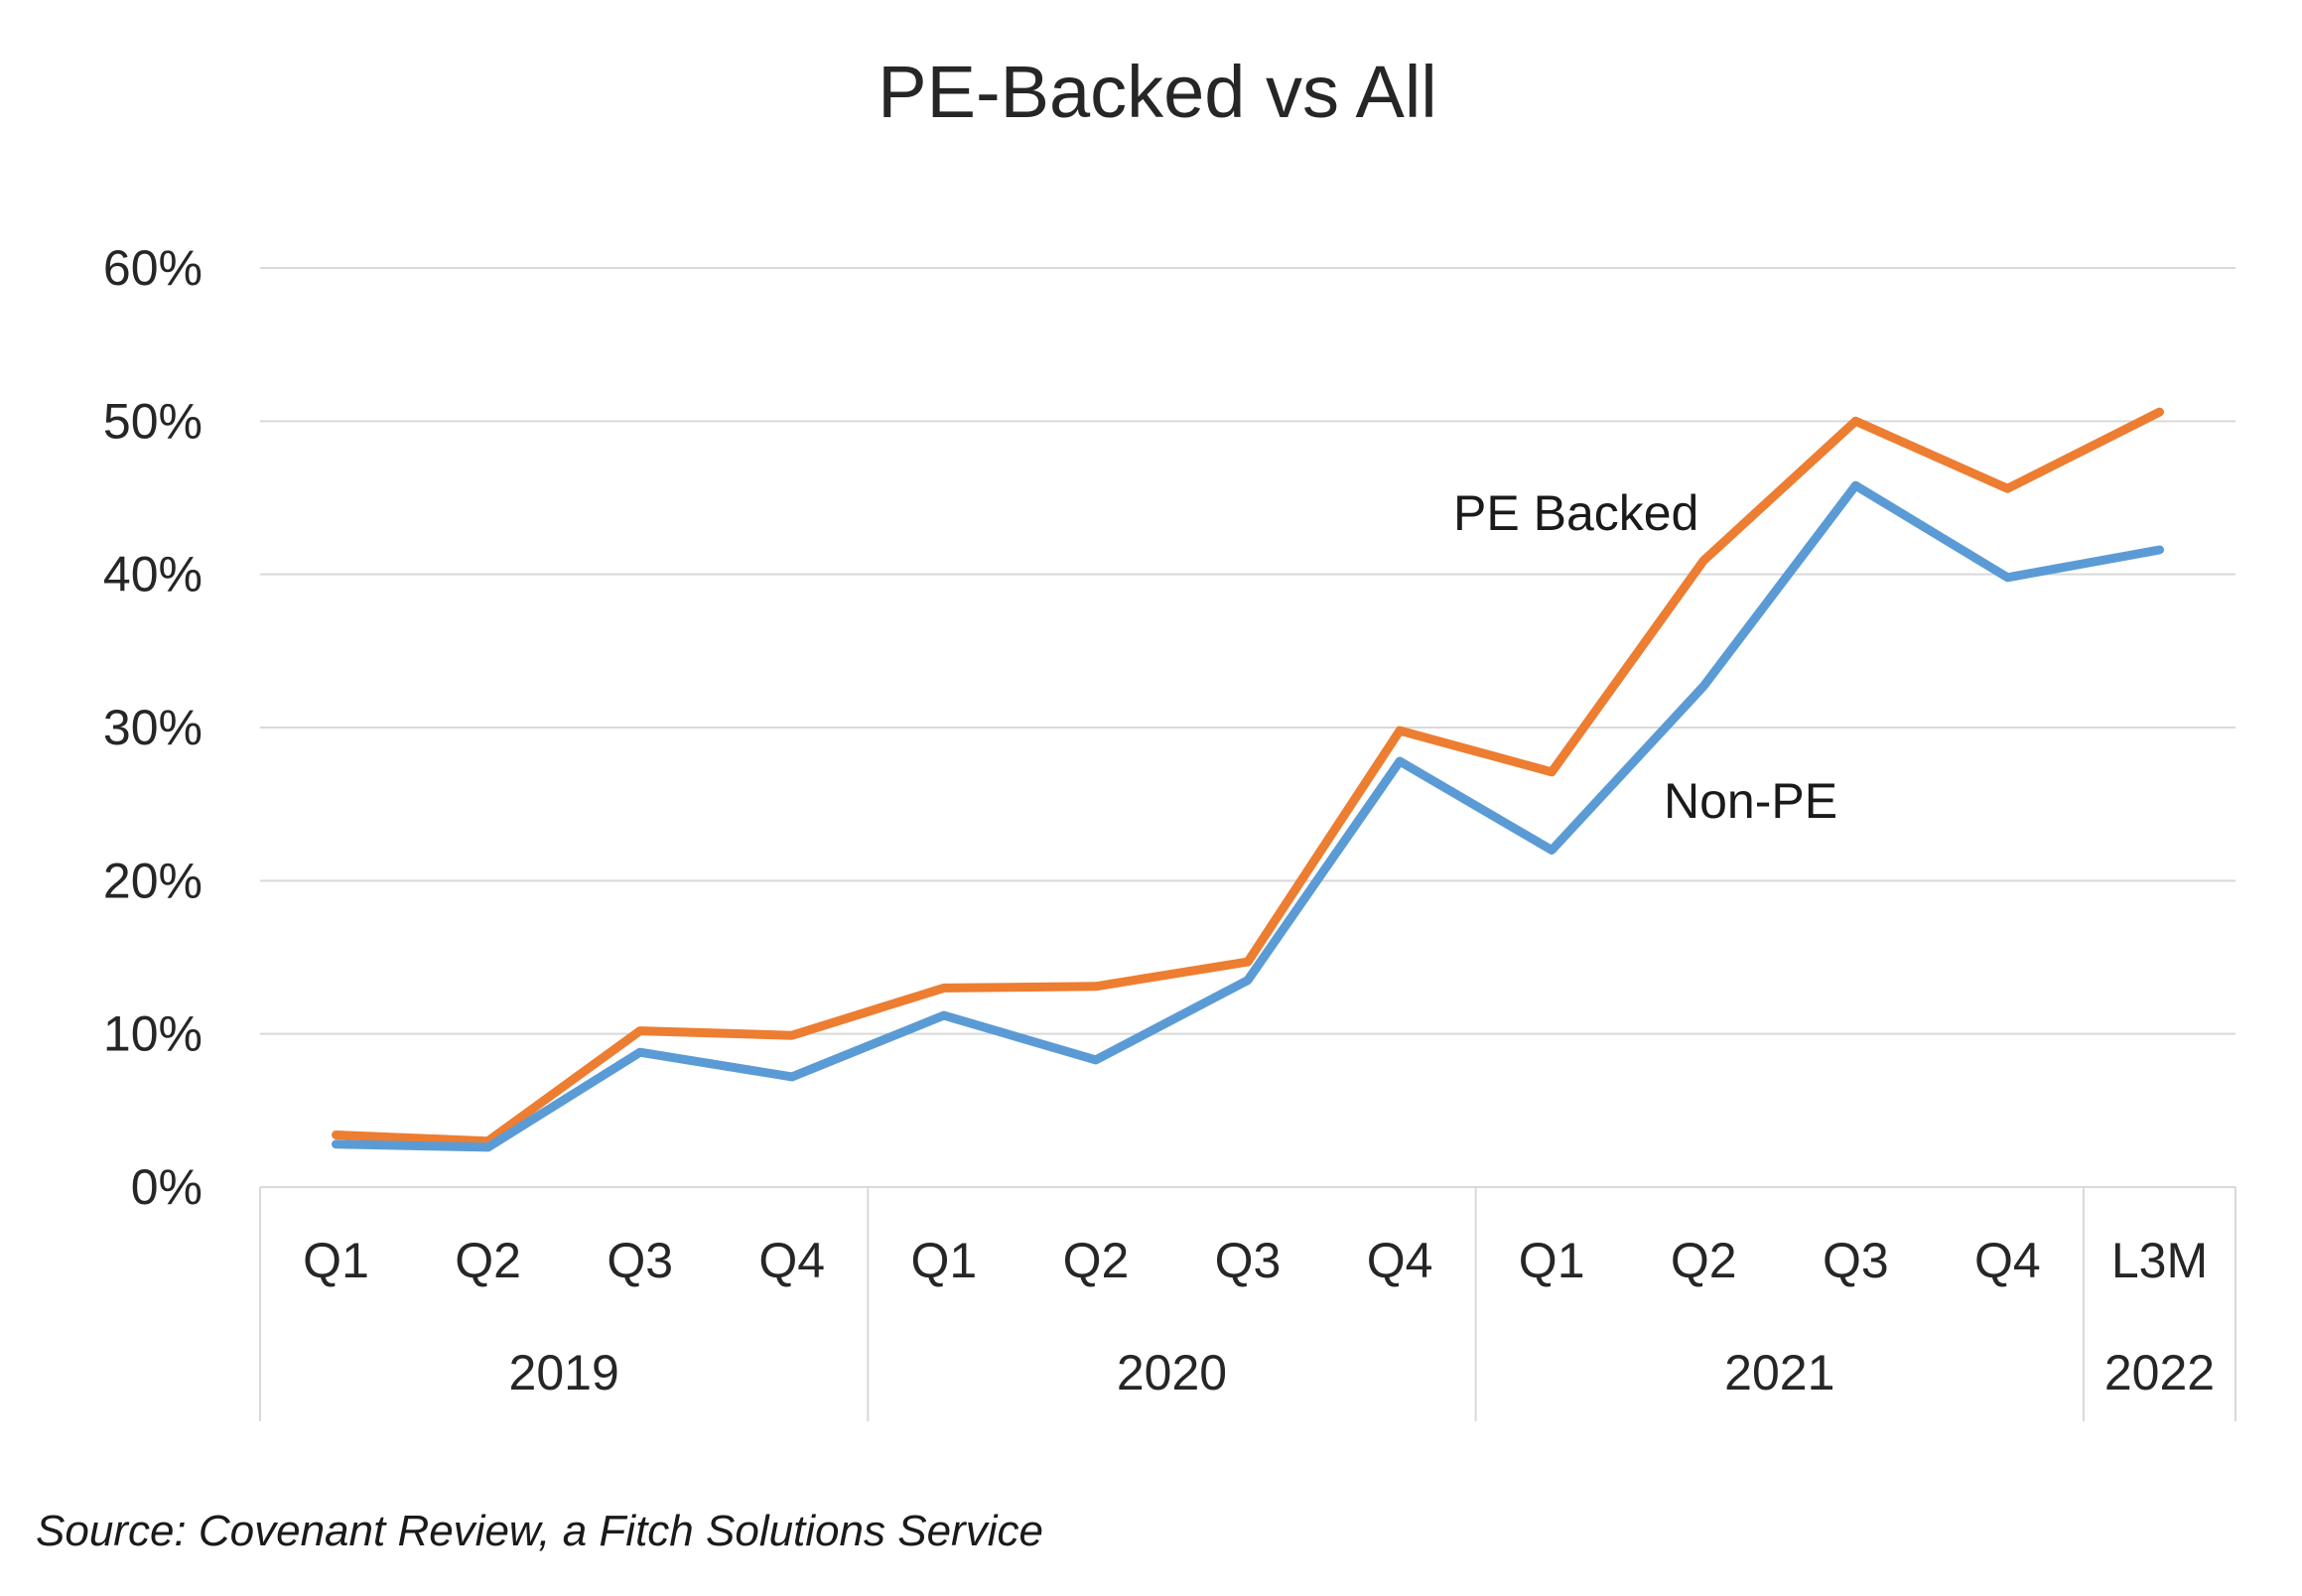 The image size is (2302, 1596). What do you see at coordinates (153, 574) in the screenshot?
I see `y-tick-label: 40%` at bounding box center [153, 574].